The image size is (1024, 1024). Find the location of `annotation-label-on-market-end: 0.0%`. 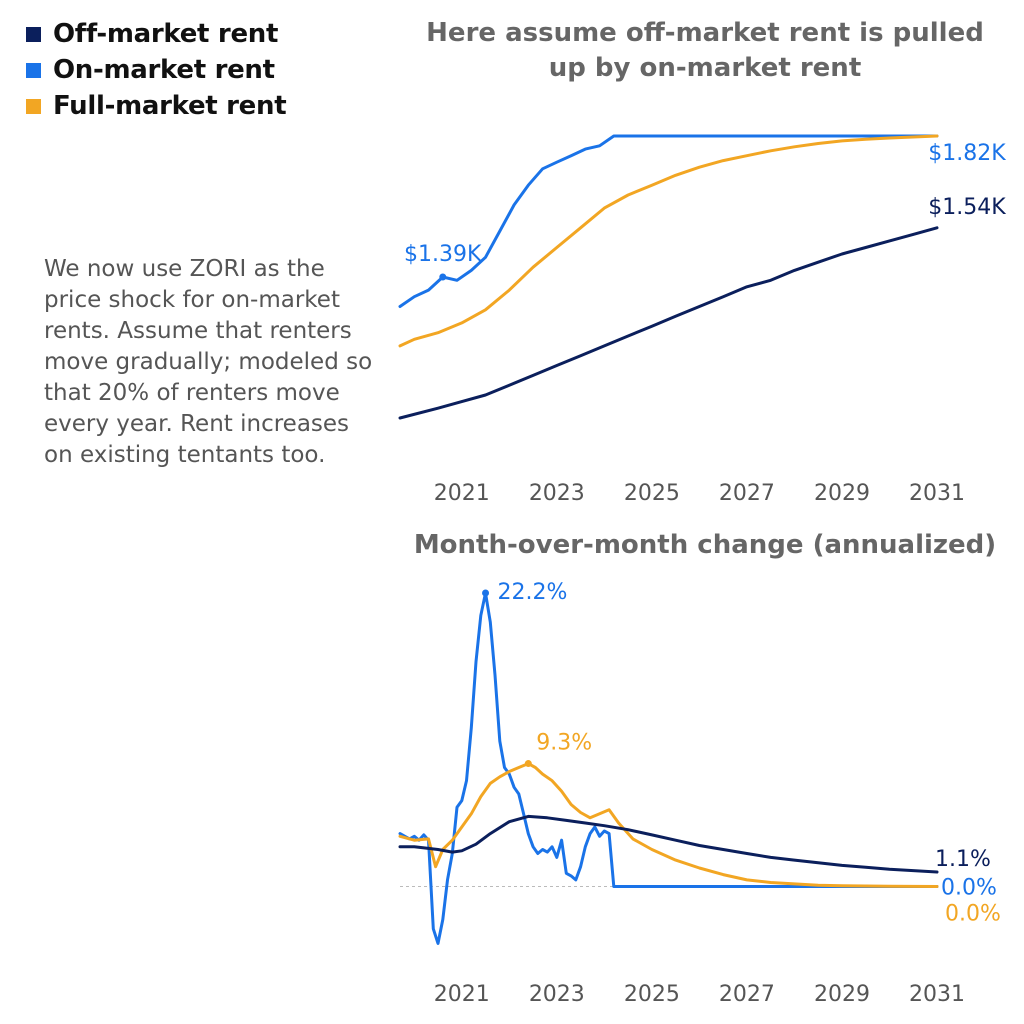

annotation-label-on-market-end: 0.0% is located at coordinates (969, 888).